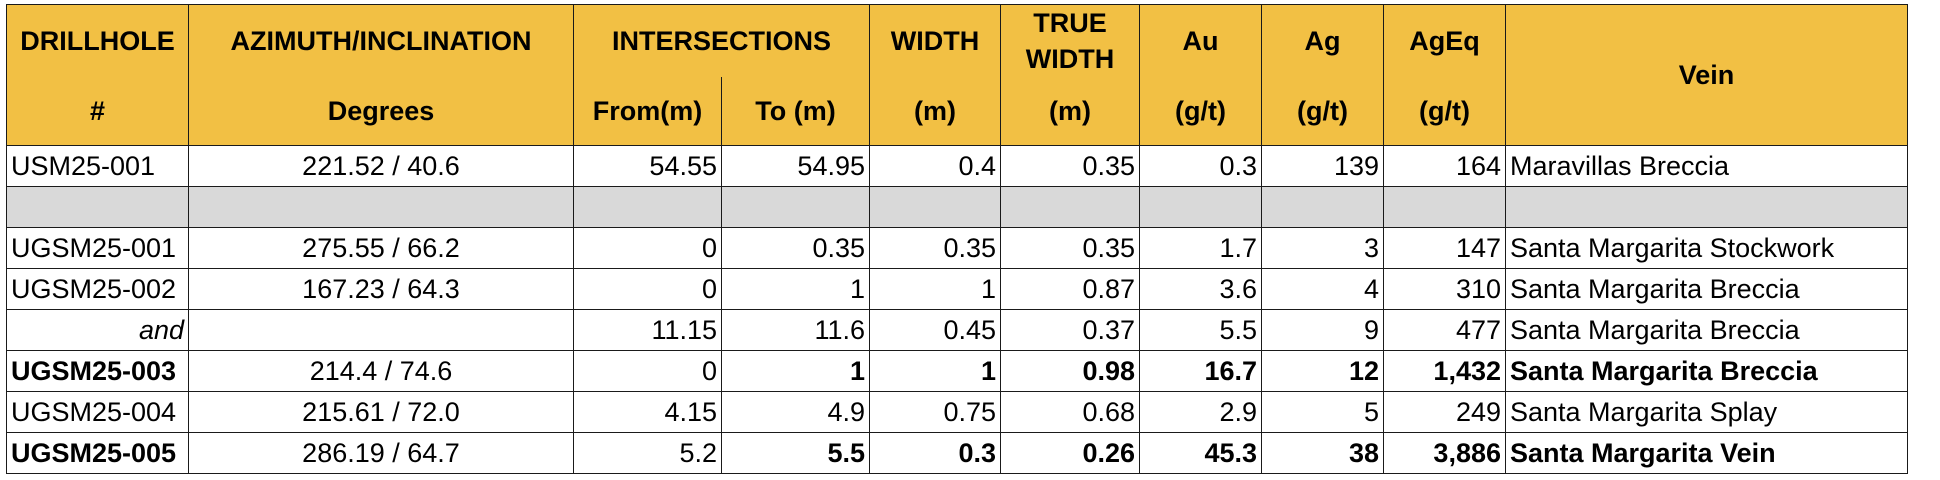  I want to click on header-au: Au, so click(1200, 40).